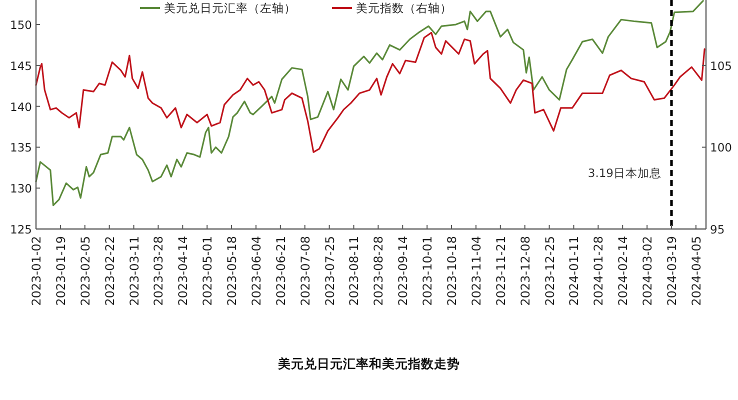 This screenshot has width=738, height=400. I want to click on x-tick-label: 2024-03-19, so click(671, 271).